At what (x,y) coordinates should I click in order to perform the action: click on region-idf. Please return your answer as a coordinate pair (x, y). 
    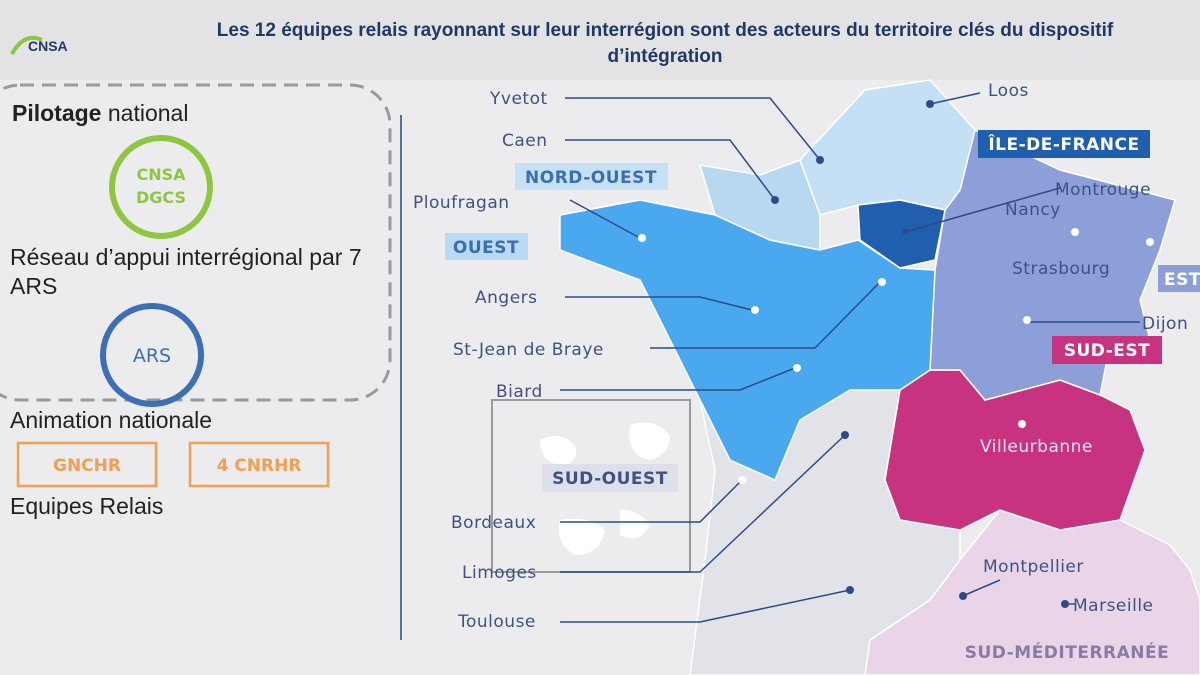
    Looking at the image, I should click on (901, 234).